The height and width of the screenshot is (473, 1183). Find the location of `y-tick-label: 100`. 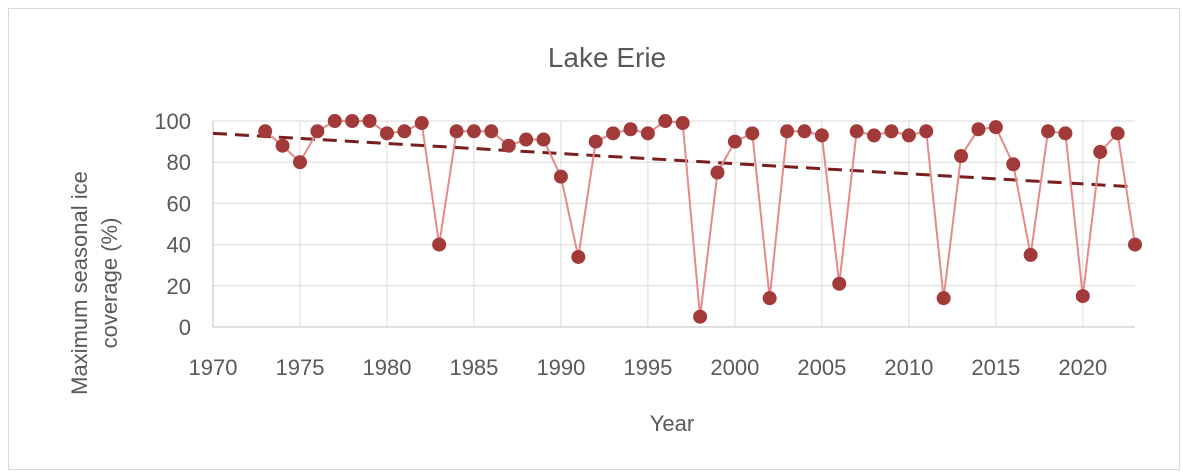

y-tick-label: 100 is located at coordinates (172, 121).